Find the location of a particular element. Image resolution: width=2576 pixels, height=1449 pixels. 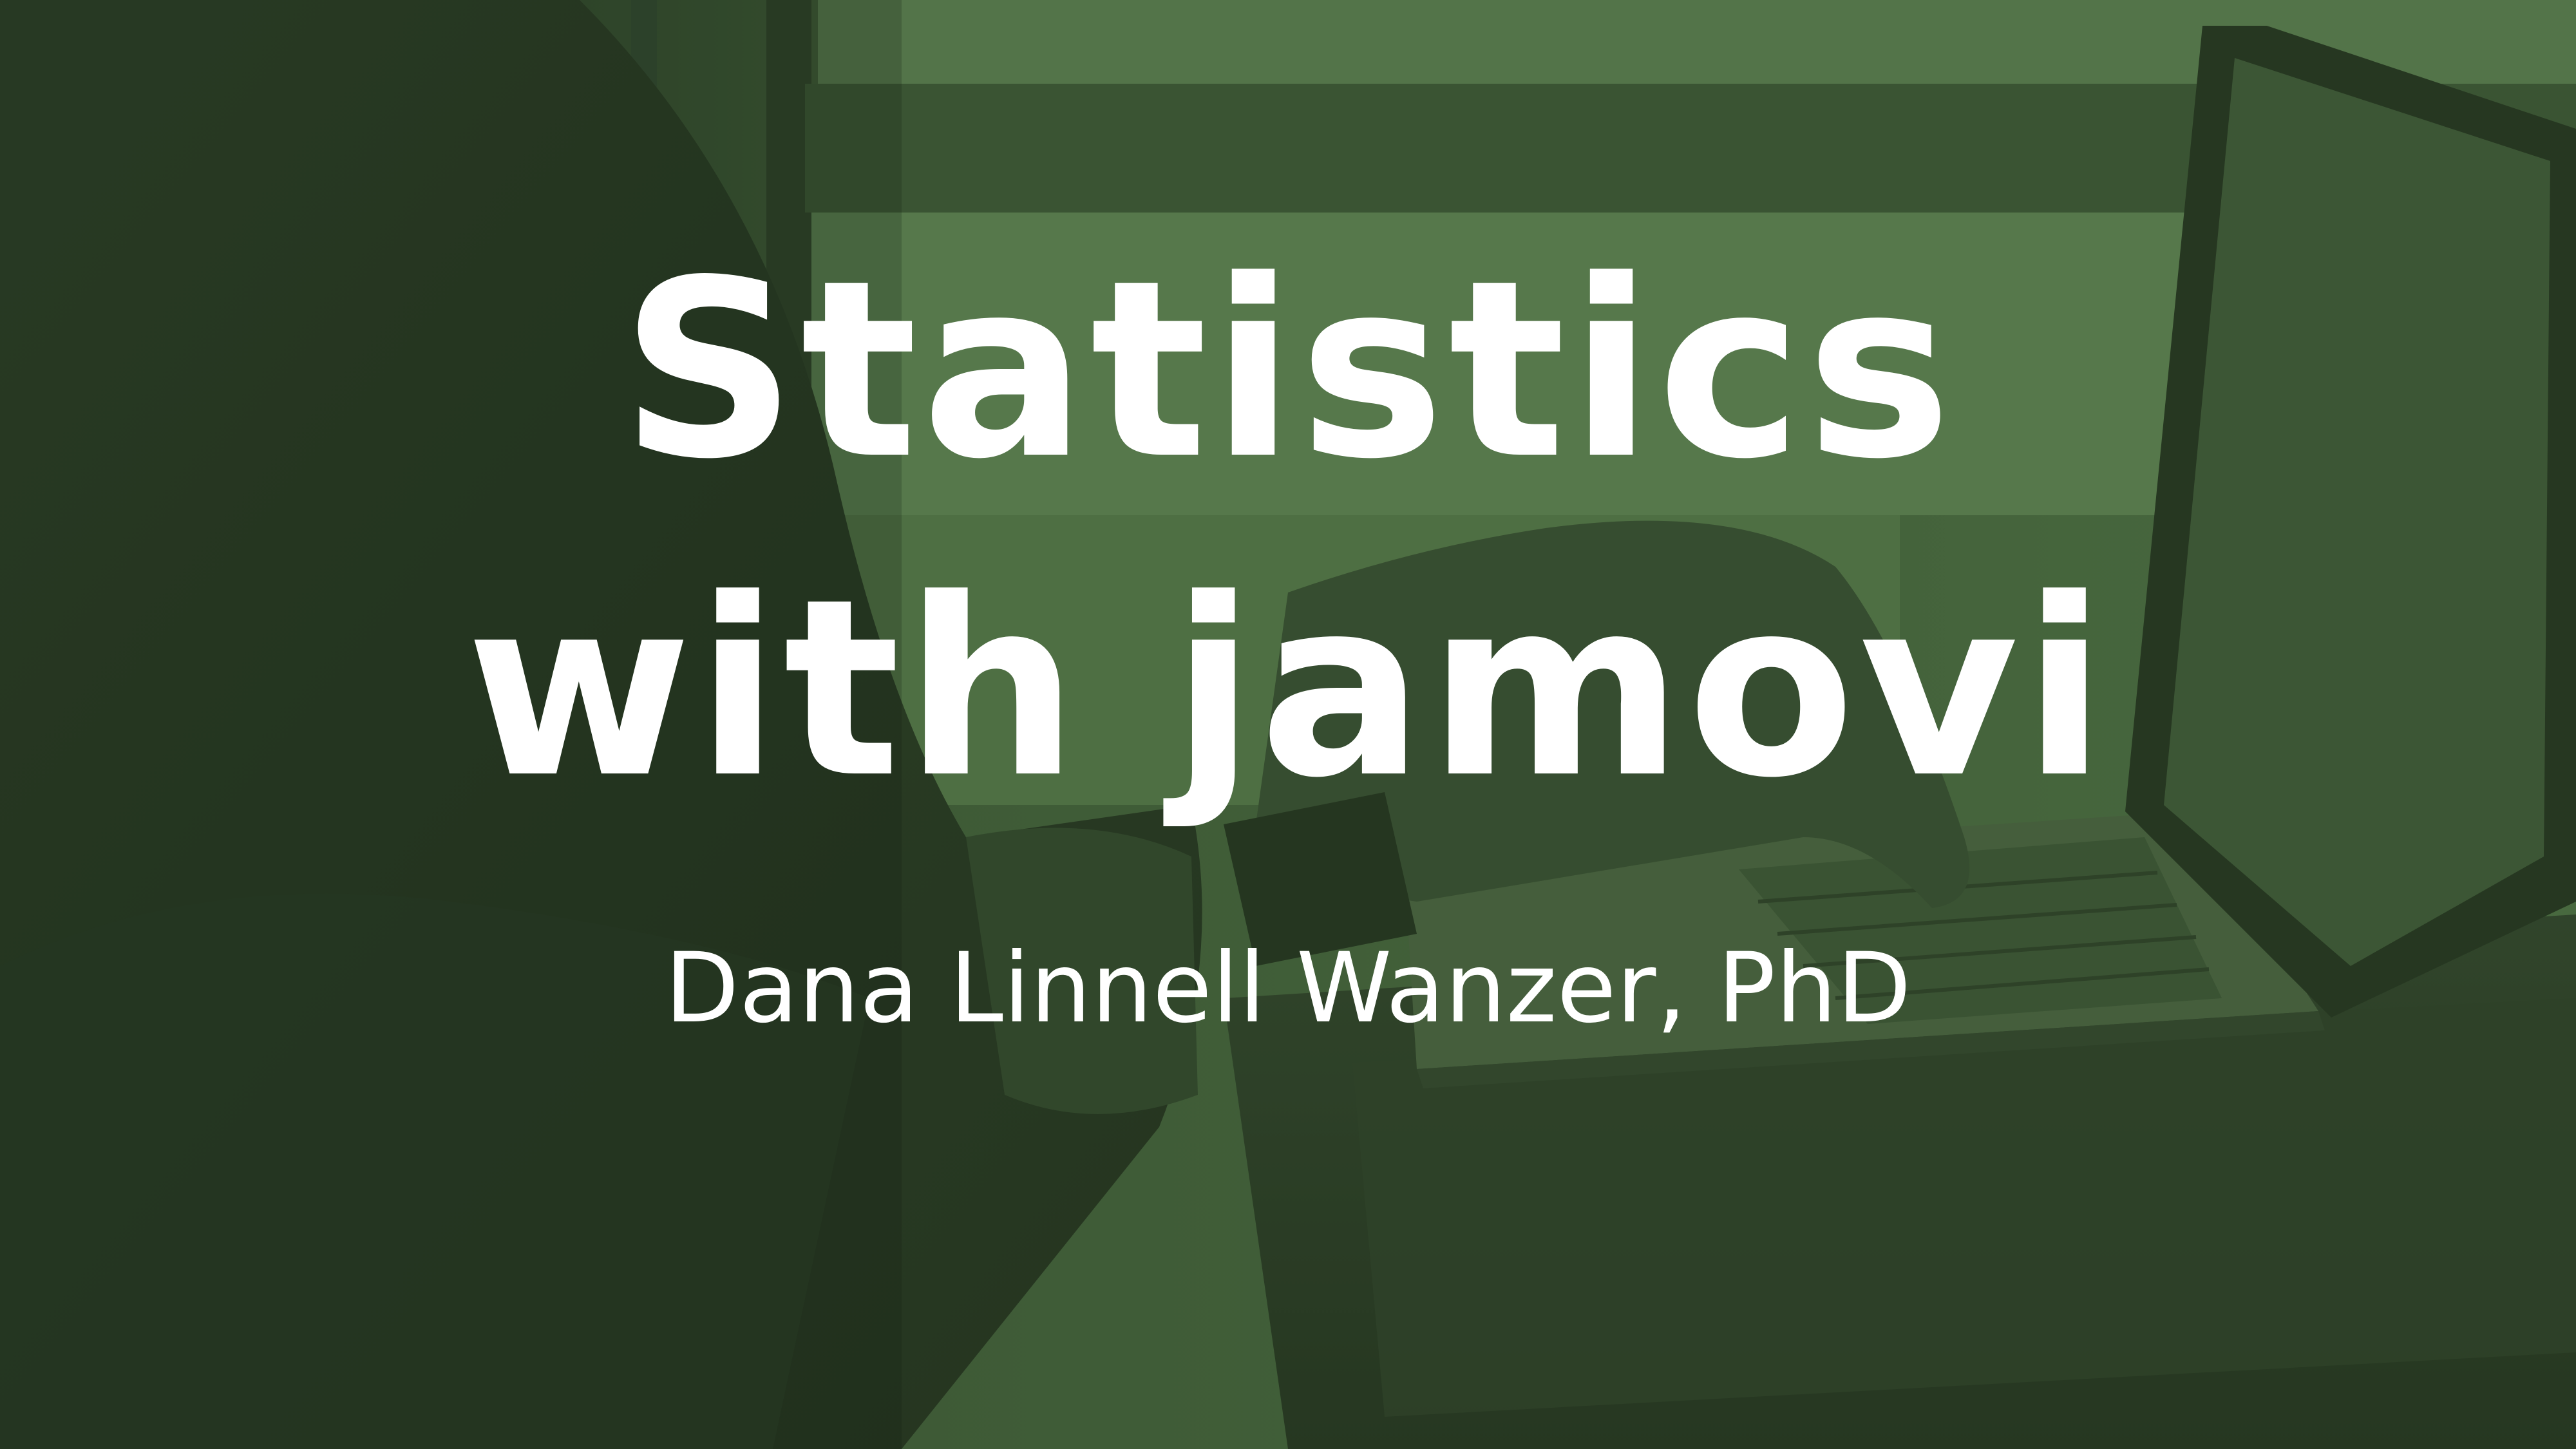

title-line-2: with jamovi is located at coordinates (1288, 688).